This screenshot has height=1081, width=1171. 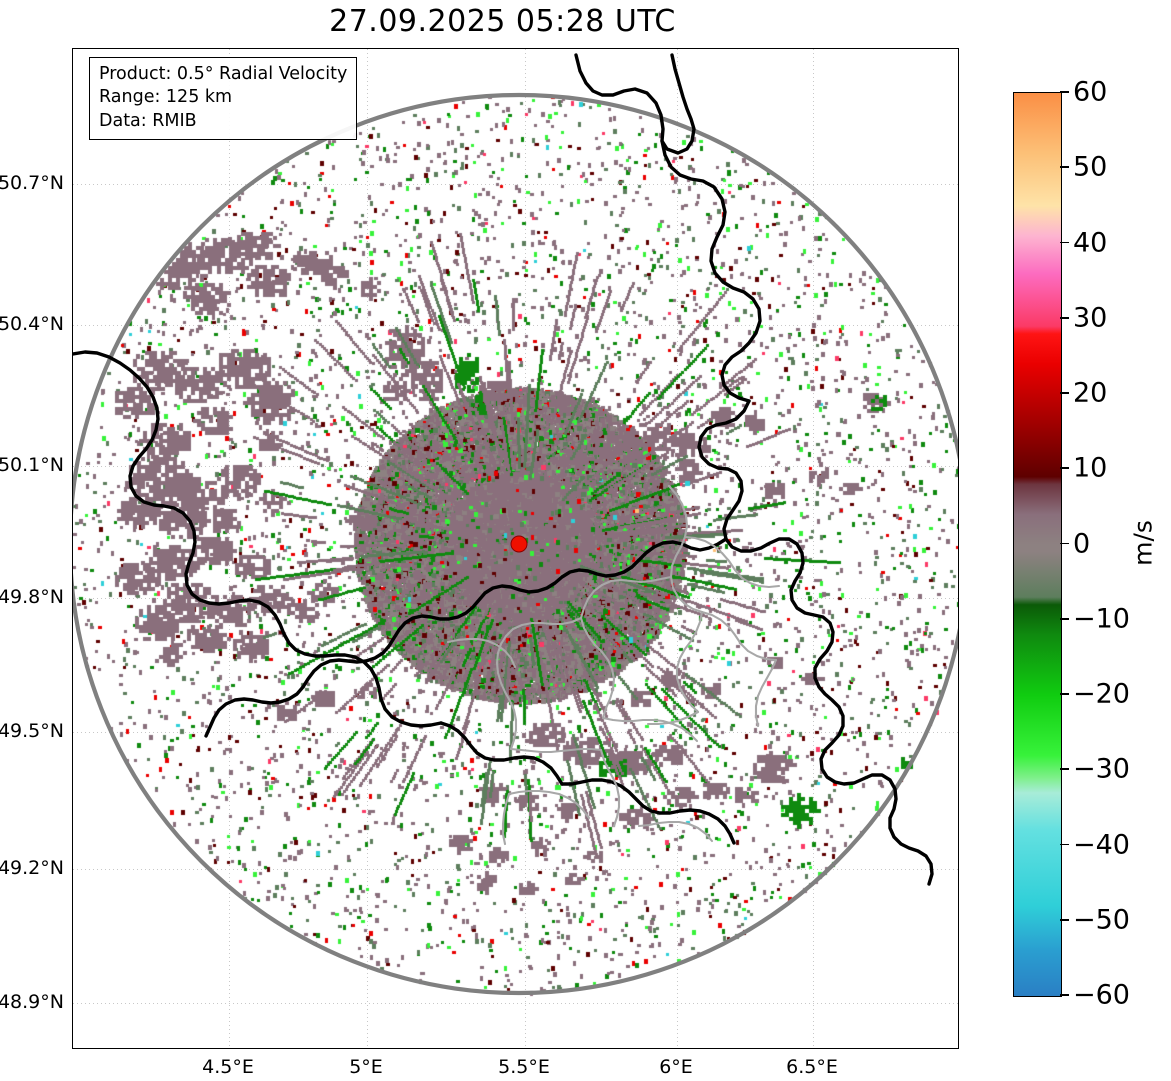 I want to click on colorbar-tick-label: 60, so click(x=1090, y=92).